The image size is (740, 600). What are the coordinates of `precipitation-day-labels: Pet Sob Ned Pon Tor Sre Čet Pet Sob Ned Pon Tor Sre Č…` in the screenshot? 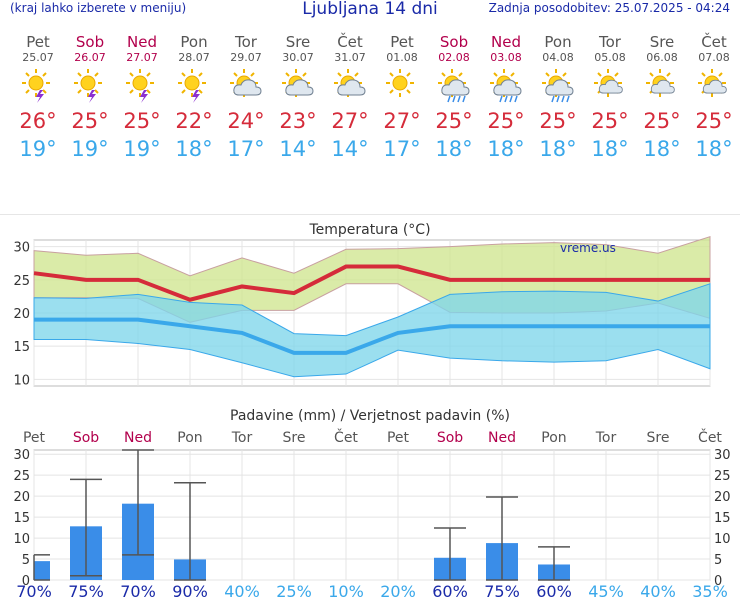 It's located at (372, 437).